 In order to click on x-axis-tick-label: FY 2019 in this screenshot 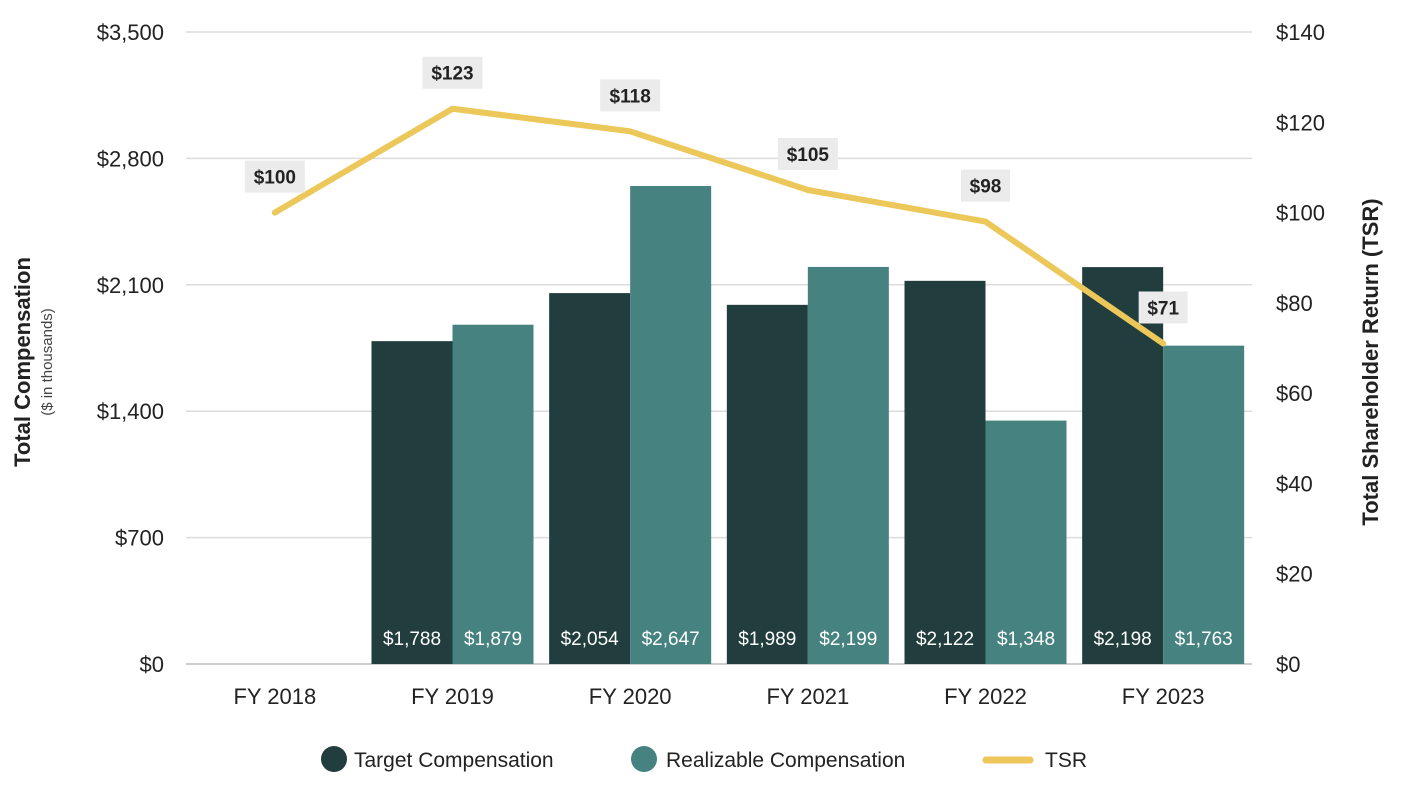, I will do `click(452, 696)`.